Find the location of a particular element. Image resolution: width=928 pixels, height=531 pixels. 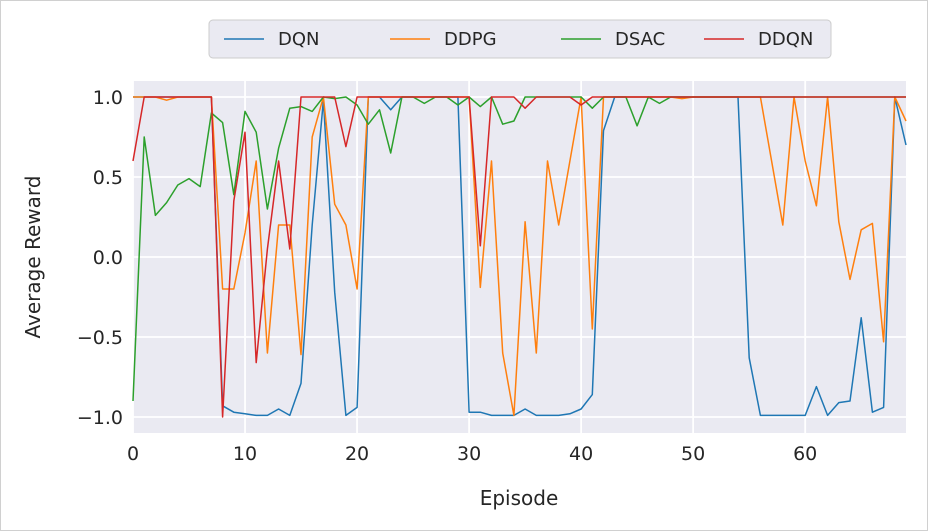

x-tick-label: 20 is located at coordinates (357, 454).